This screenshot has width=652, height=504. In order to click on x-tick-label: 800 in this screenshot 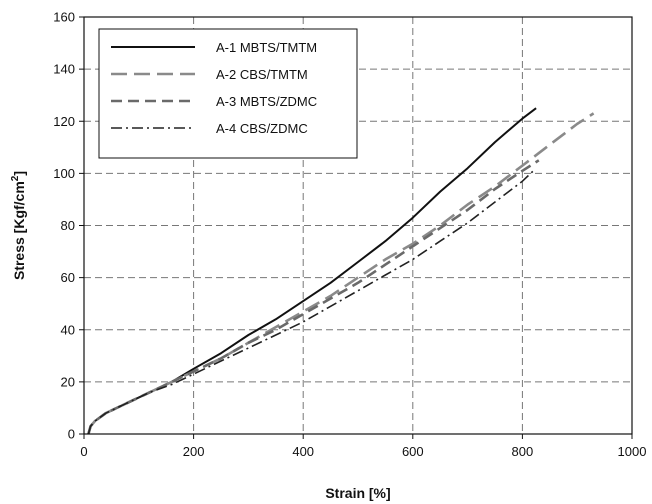, I will do `click(523, 451)`.